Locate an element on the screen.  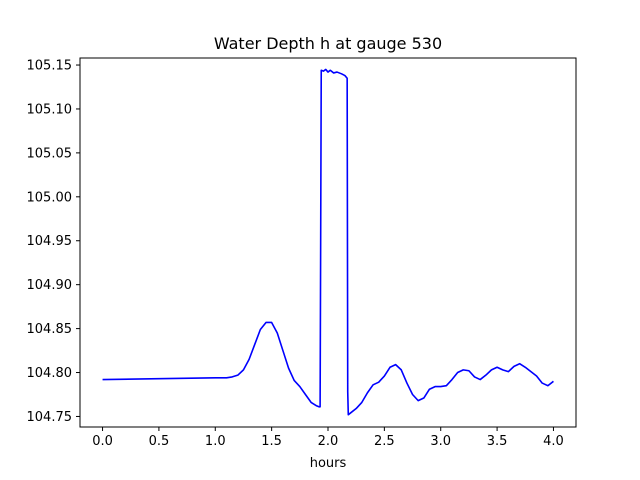
y-tick-label: 104.80 is located at coordinates (50, 373).